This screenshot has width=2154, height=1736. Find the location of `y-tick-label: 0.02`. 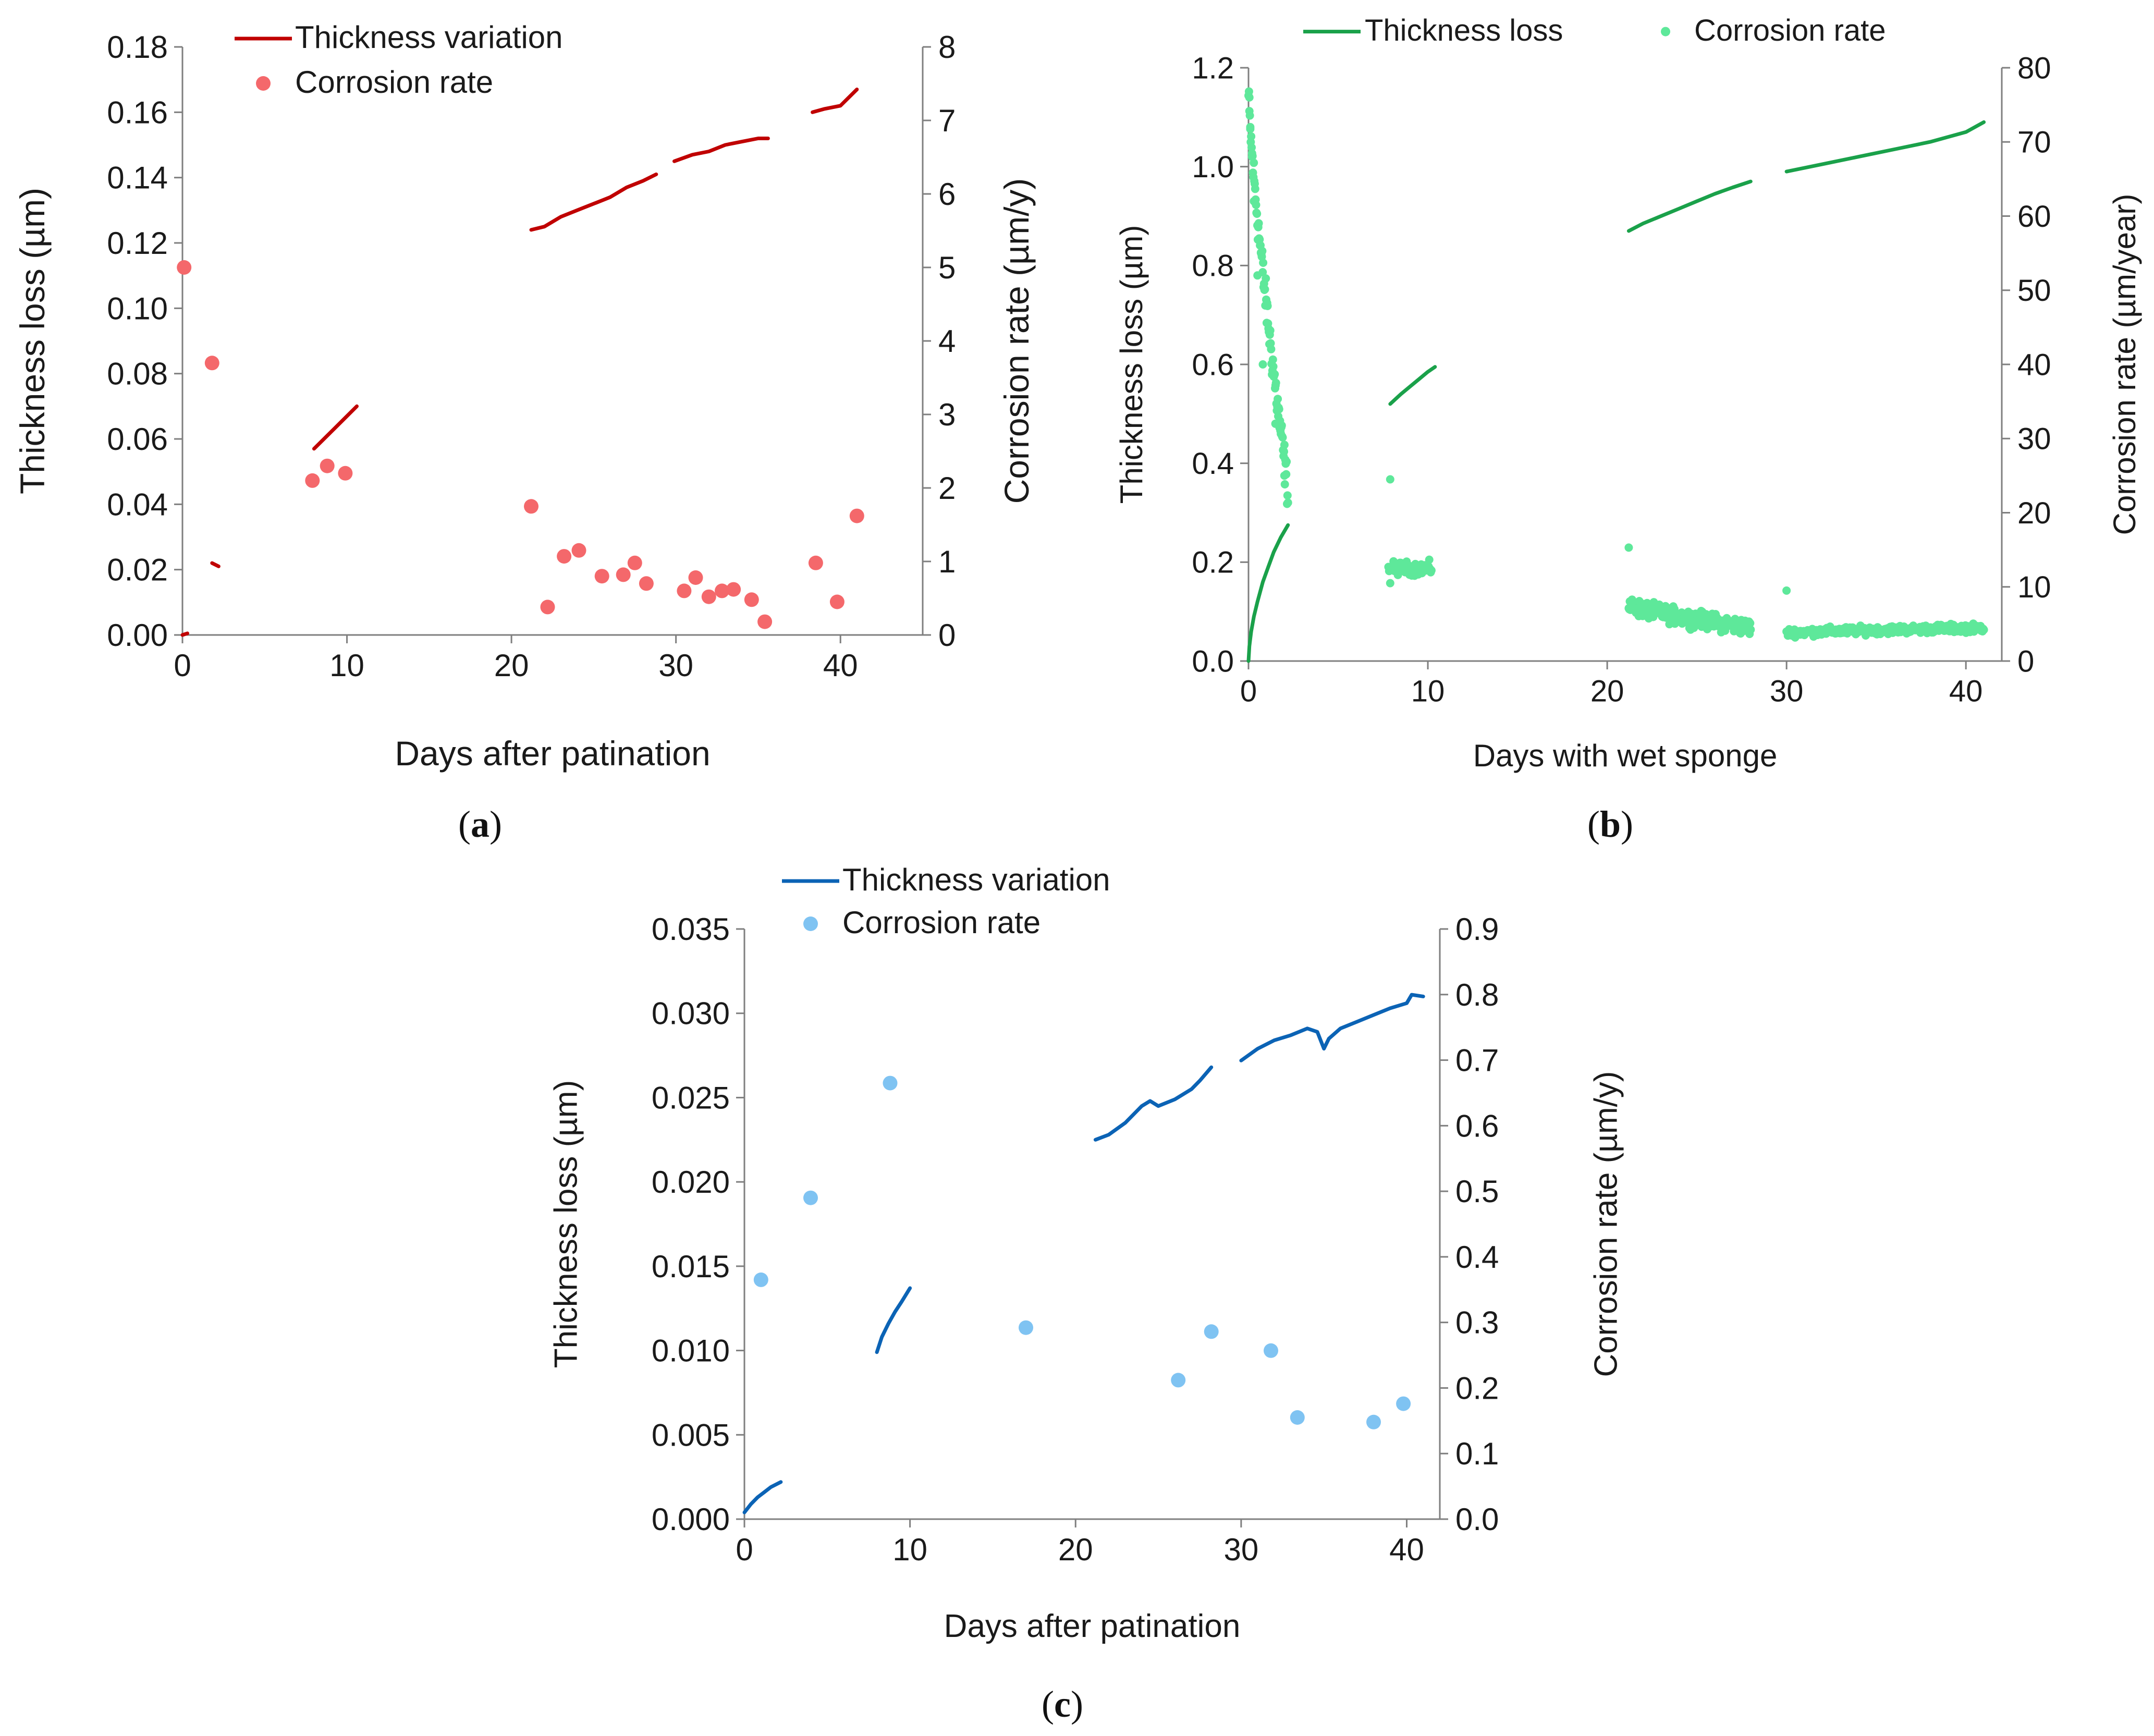

y-tick-label: 0.02 is located at coordinates (137, 571).